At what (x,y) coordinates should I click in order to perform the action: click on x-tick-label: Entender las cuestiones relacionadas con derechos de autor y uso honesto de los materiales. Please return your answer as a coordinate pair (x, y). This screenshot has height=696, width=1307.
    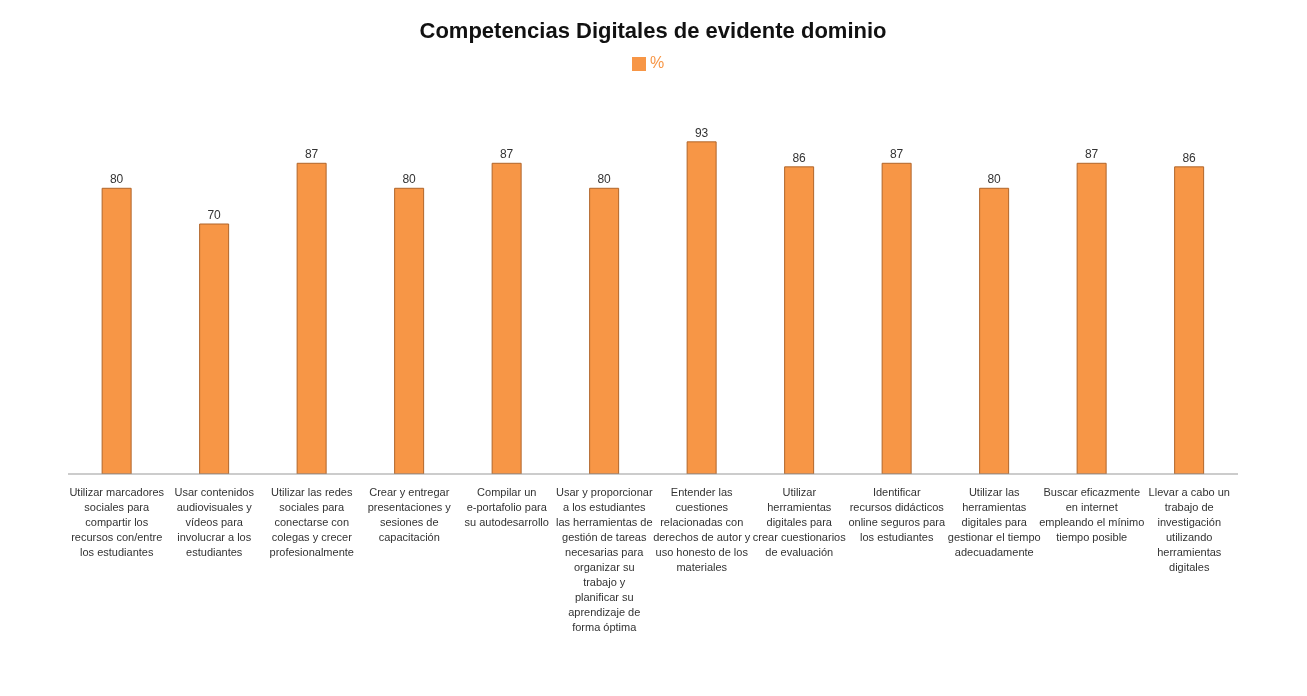
    Looking at the image, I should click on (702, 529).